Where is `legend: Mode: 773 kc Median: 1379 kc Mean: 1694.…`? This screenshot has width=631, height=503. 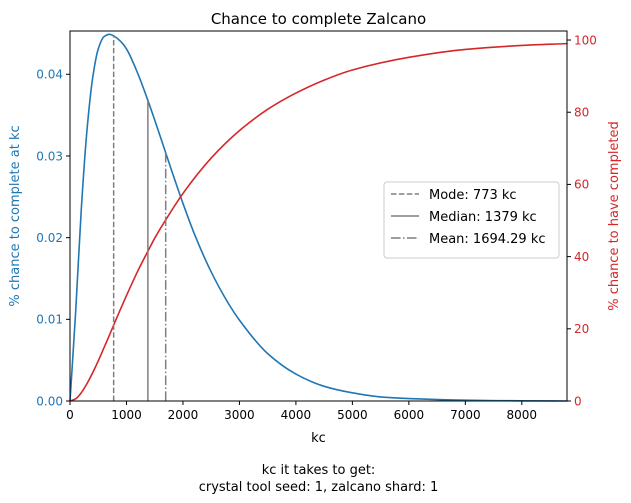 legend: Mode: 773 kc Median: 1379 kc Mean: 1694.… is located at coordinates (471, 220).